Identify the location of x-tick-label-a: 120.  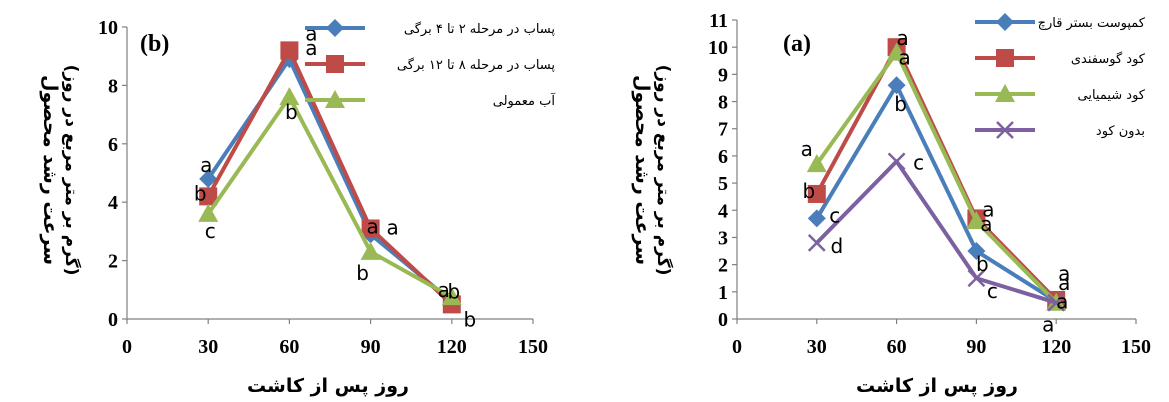
(1056, 347).